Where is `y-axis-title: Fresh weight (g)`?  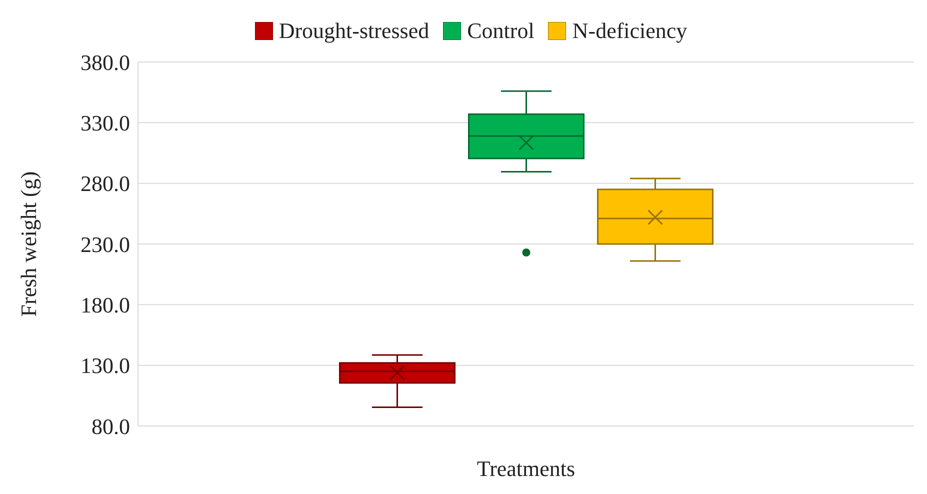
y-axis-title: Fresh weight (g) is located at coordinates (28, 244).